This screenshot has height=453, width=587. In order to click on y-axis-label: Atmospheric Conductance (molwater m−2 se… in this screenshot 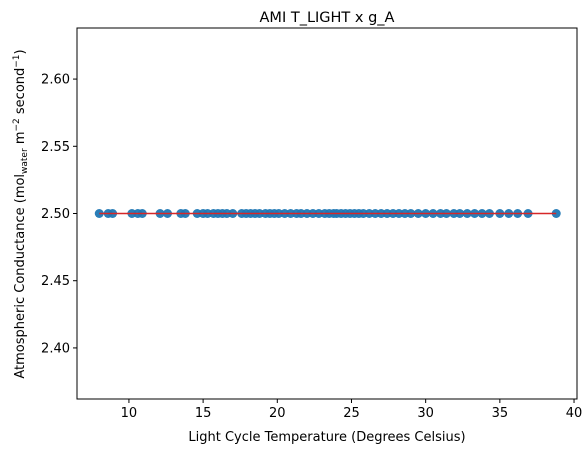, I will do `click(21, 213)`.